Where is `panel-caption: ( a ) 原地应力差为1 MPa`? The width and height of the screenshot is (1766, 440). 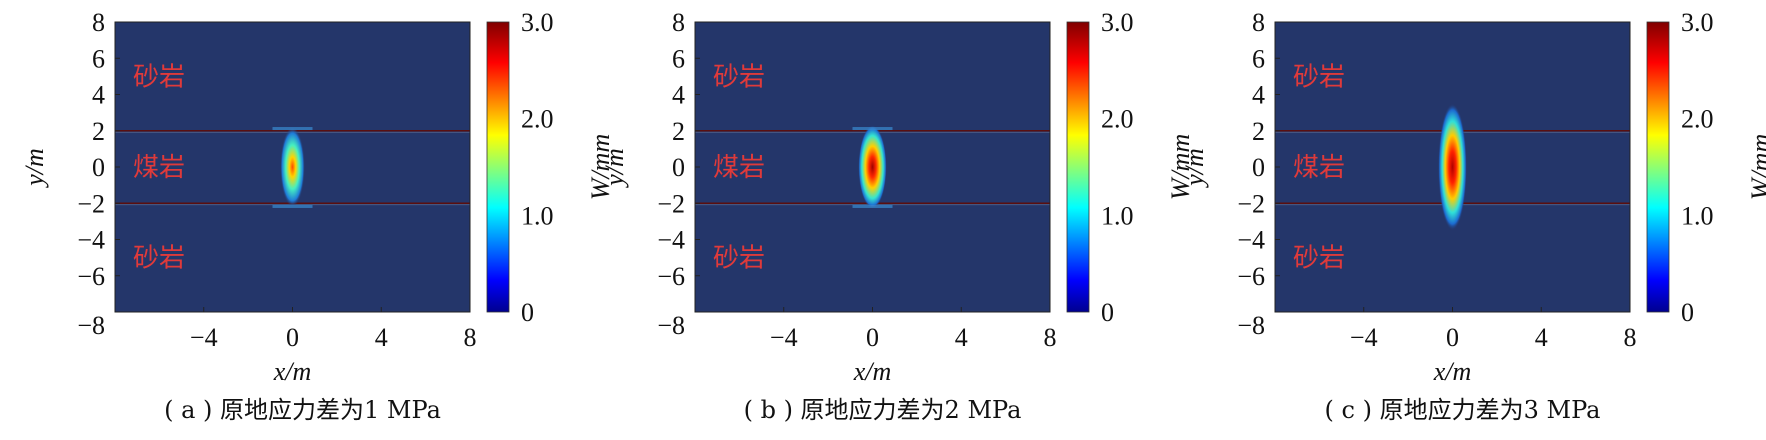
panel-caption: ( a ) 原地应力差为1 MPa is located at coordinates (302, 410).